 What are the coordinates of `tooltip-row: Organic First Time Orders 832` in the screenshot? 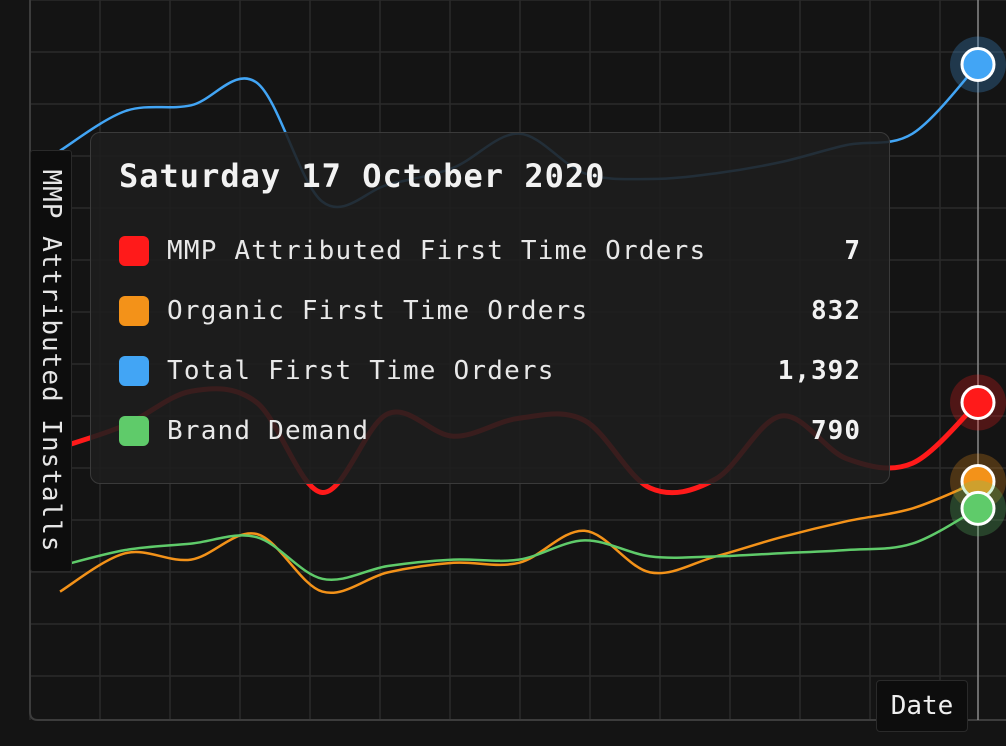 It's located at (490, 311).